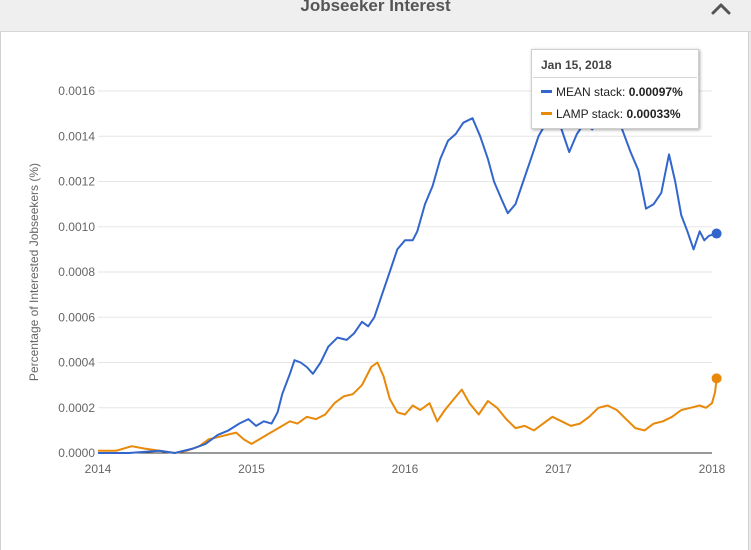 Image resolution: width=751 pixels, height=550 pixels. What do you see at coordinates (76, 453) in the screenshot?
I see `y-tick-label: 0.0000` at bounding box center [76, 453].